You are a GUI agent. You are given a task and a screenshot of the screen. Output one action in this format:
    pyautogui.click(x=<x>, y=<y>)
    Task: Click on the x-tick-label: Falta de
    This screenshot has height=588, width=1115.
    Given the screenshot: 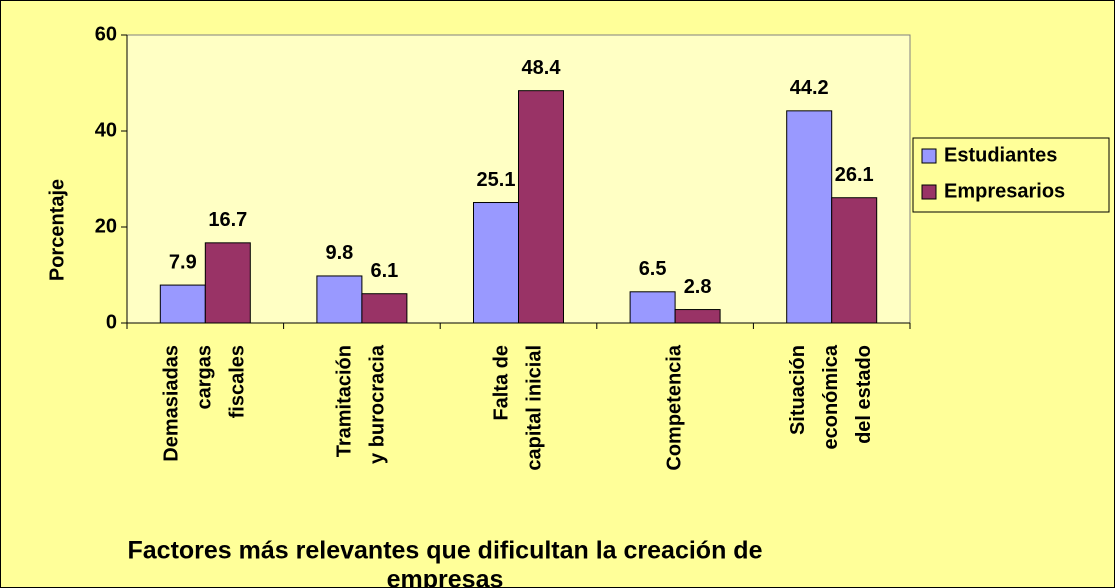 What is the action you would take?
    pyautogui.click(x=501, y=383)
    